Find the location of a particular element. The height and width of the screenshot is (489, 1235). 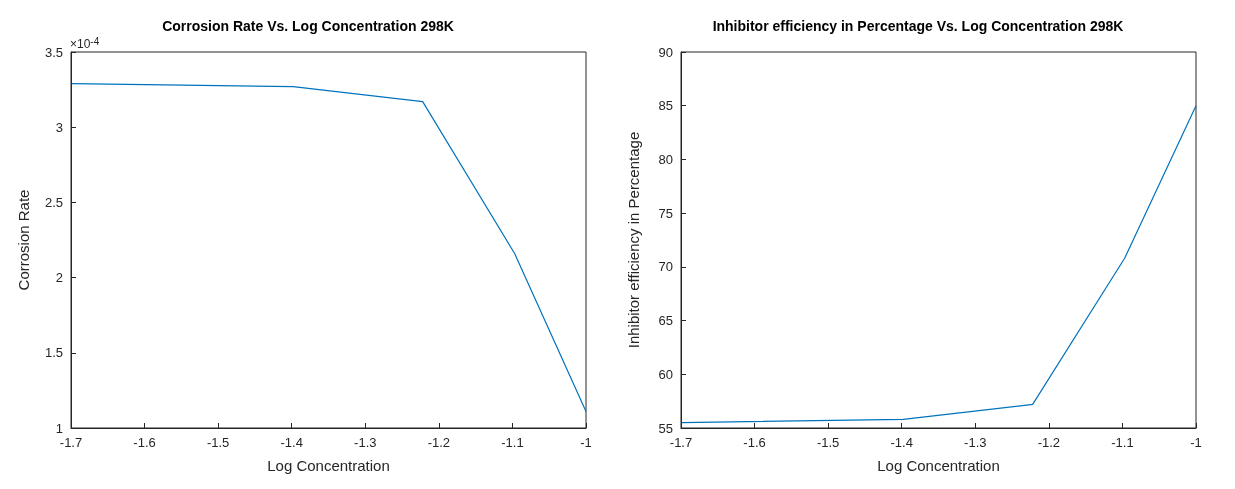

y-tick-label: 85 is located at coordinates (665, 106).